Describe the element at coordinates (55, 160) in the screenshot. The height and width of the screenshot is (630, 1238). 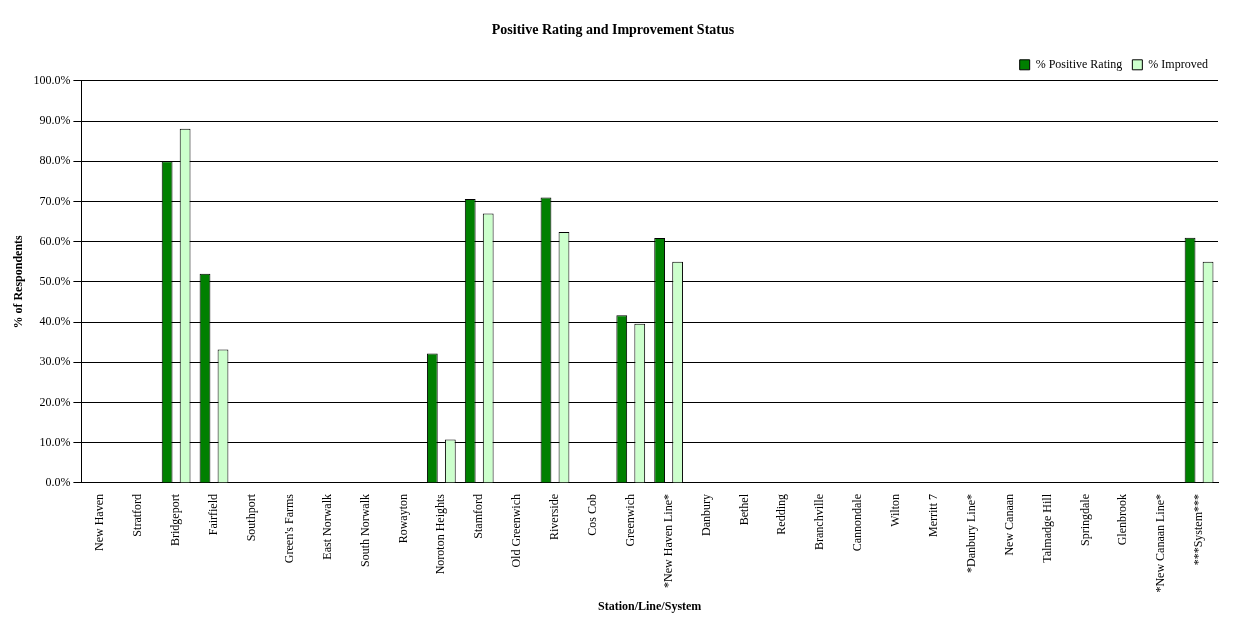
I see `y-tick-label: 80.0%` at that location.